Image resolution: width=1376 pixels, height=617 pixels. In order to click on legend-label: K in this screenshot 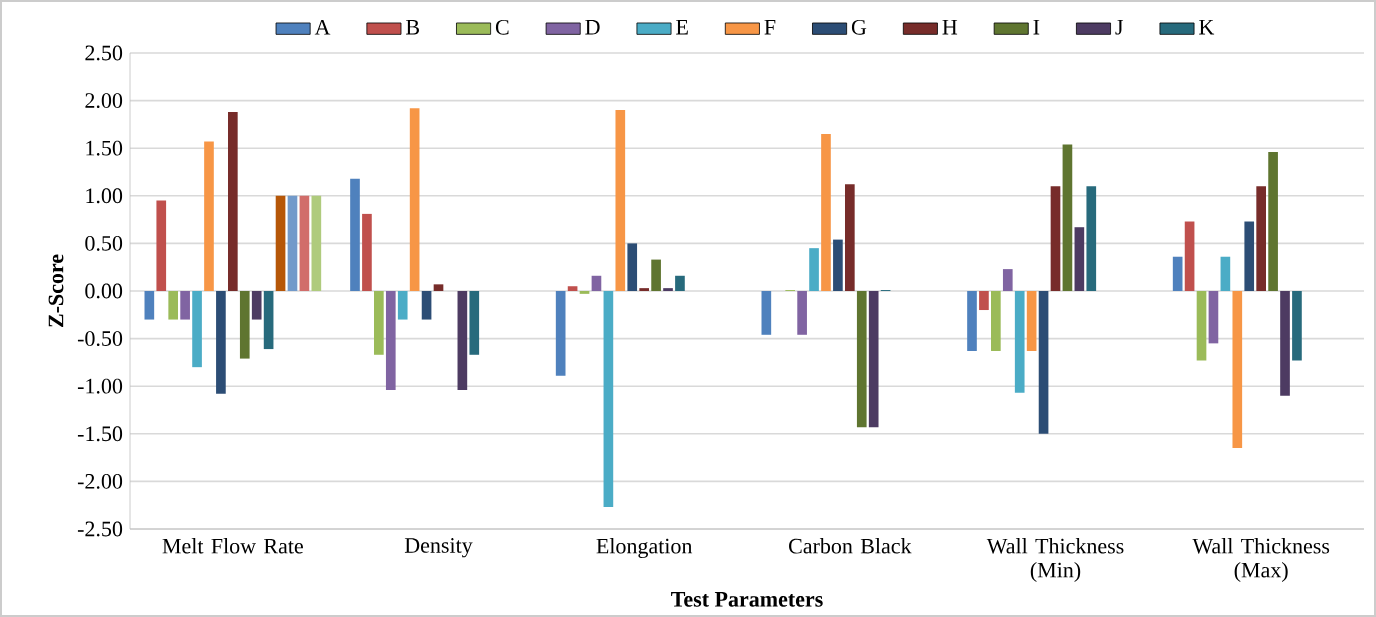, I will do `click(1207, 27)`.